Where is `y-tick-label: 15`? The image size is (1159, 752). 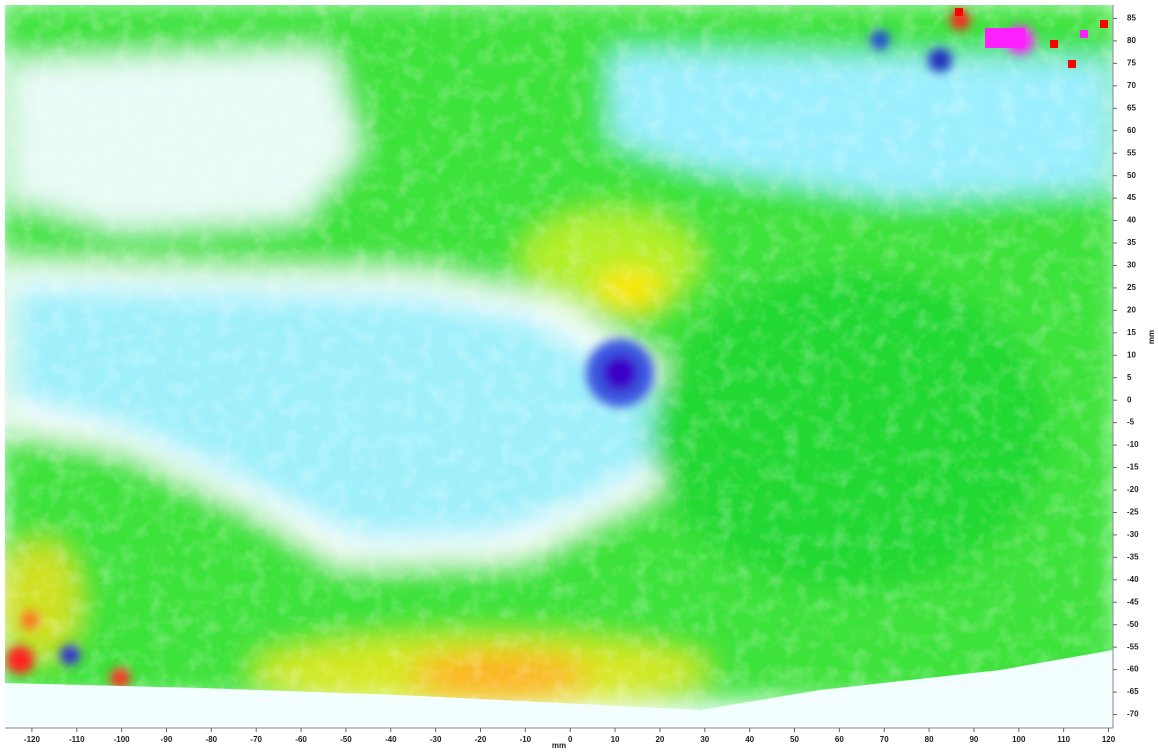 y-tick-label: 15 is located at coordinates (1131, 332).